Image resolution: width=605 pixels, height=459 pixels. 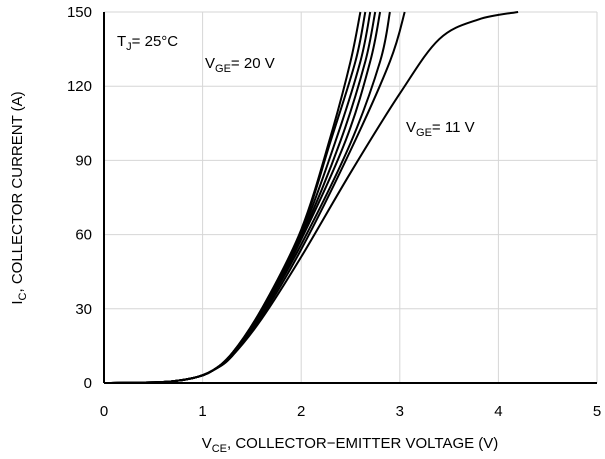 I want to click on y-tick-label: 0, so click(x=88, y=383).